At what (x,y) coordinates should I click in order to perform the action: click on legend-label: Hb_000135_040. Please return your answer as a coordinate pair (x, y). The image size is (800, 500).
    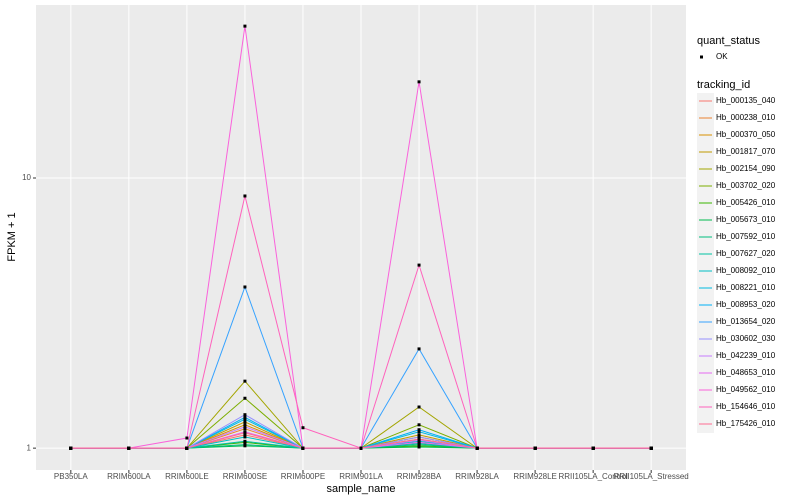
    Looking at the image, I should click on (746, 100).